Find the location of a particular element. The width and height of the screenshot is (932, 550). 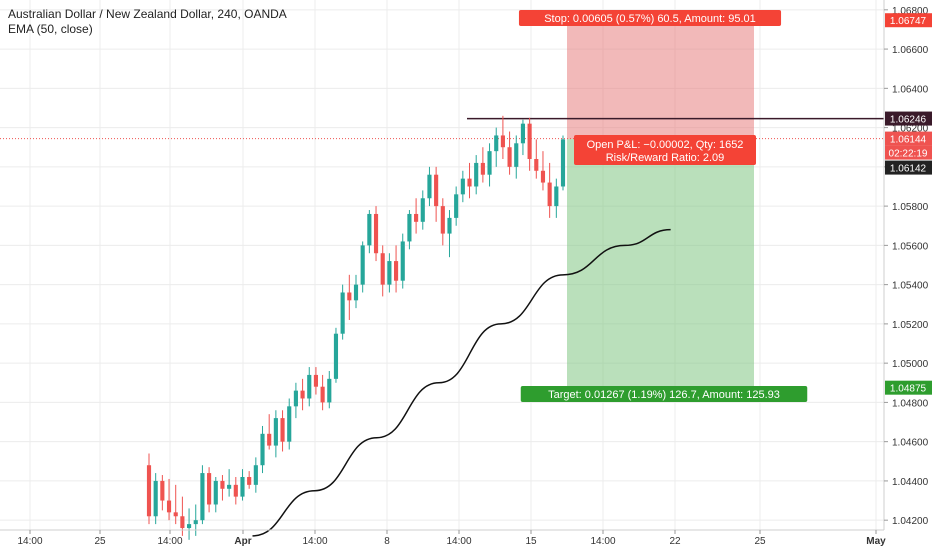

time-tick-label: 22 is located at coordinates (675, 541).